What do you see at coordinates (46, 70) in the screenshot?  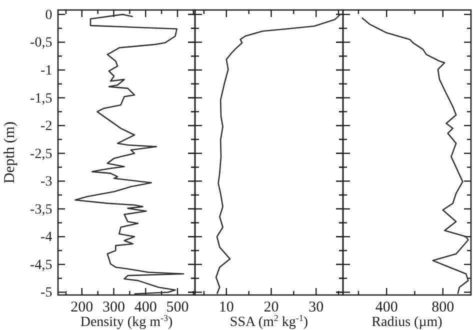 I see `y-tick-label: -1` at bounding box center [46, 70].